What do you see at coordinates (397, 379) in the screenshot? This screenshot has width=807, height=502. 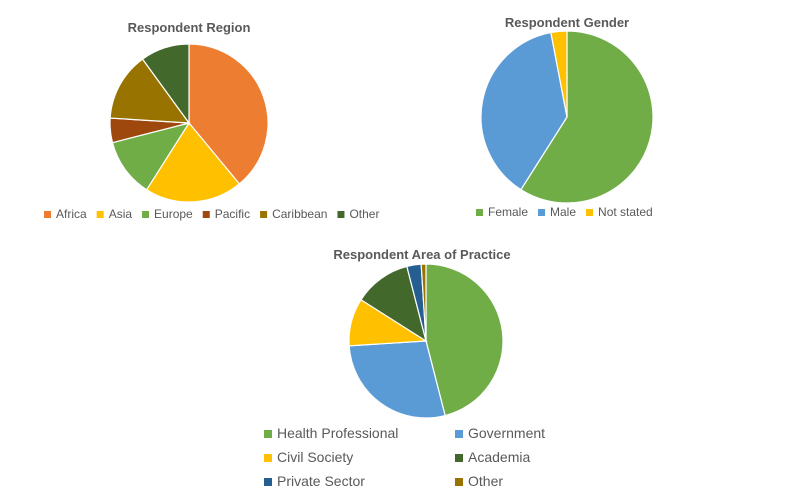 I see `pie-slice-government` at bounding box center [397, 379].